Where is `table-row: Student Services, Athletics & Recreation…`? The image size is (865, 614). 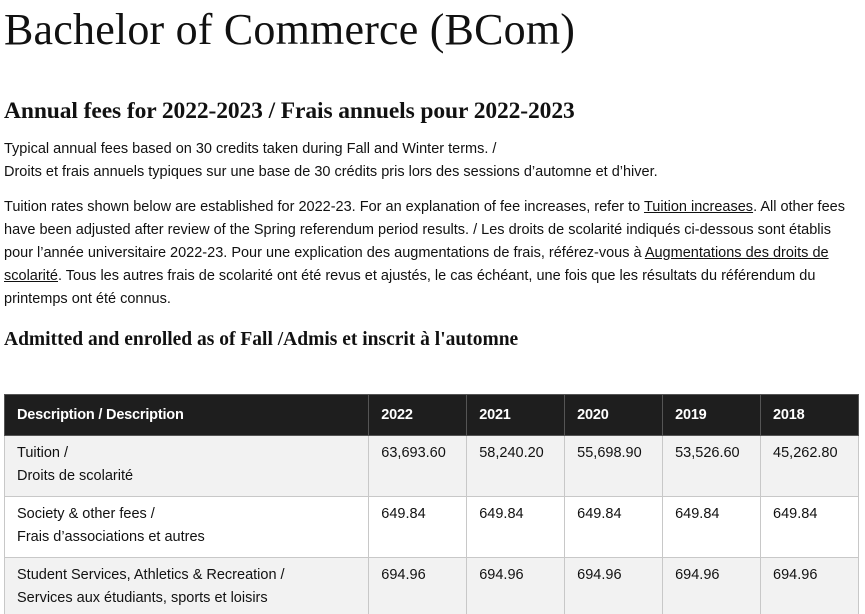 table-row: Student Services, Athletics & Recreation… is located at coordinates (431, 585).